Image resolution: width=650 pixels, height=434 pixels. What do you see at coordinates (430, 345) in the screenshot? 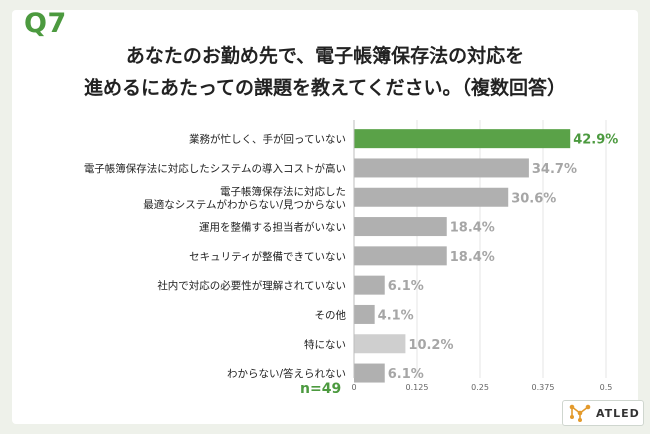
I see `data-label: 10.2%` at bounding box center [430, 345].